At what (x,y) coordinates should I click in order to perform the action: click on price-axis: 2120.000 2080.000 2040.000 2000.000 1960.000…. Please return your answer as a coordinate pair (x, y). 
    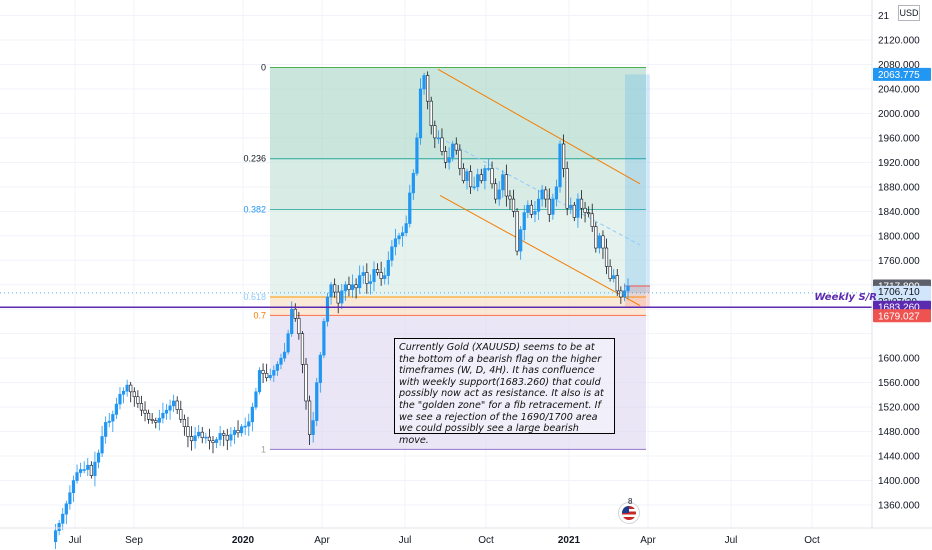
    Looking at the image, I should click on (895, 264).